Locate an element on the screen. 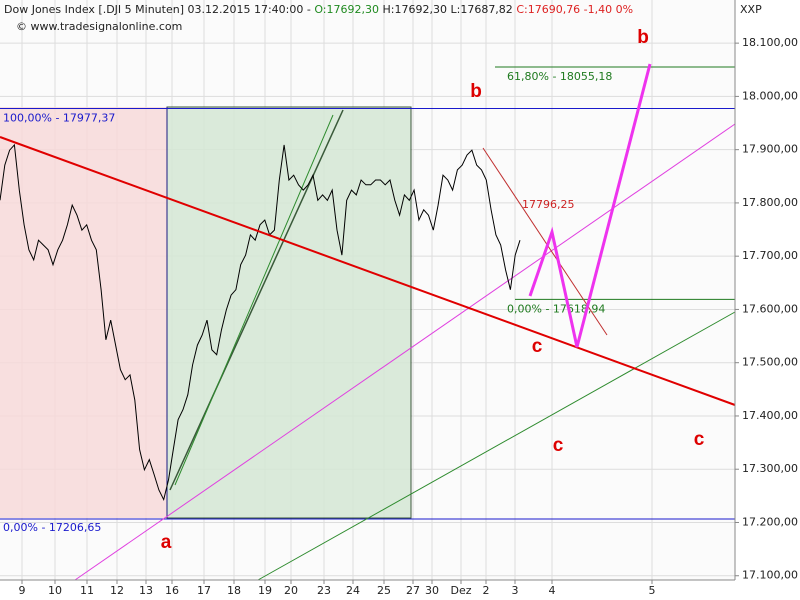 The image size is (800, 600). level-label: 100,00% - 17977,37 is located at coordinates (59, 117).